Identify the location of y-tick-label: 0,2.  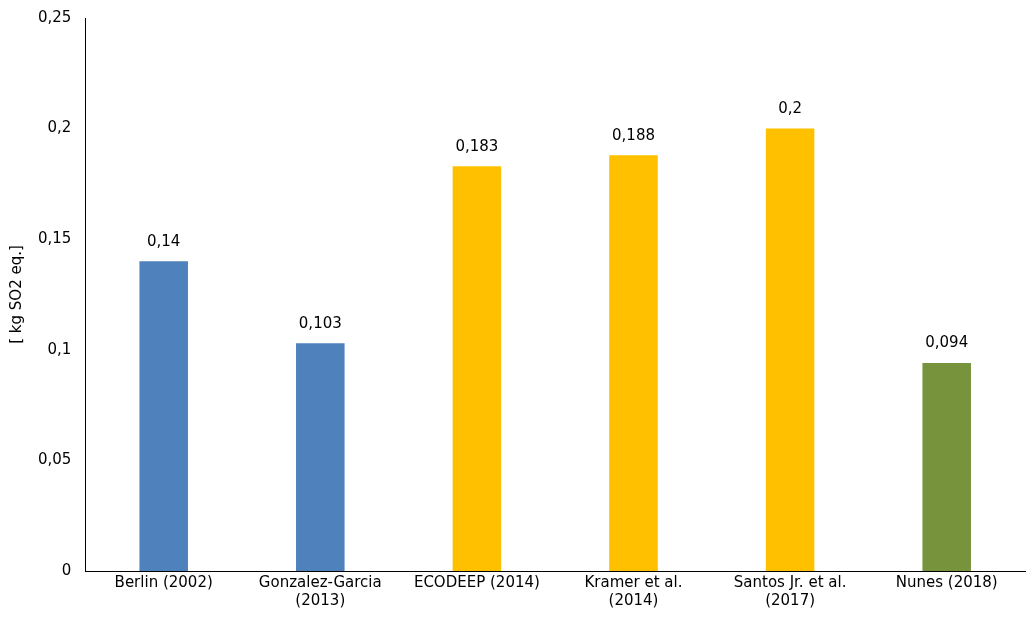
(59, 127).